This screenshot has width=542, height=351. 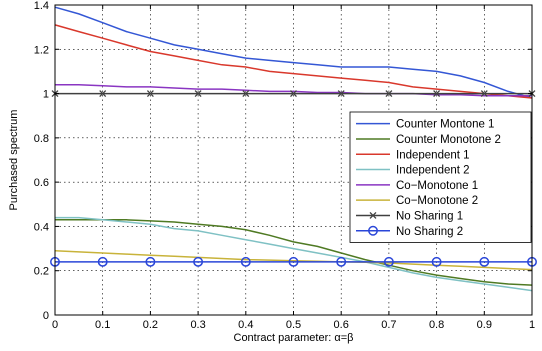 I want to click on legend-entry-label: Counter Montone 1, so click(x=445, y=125).